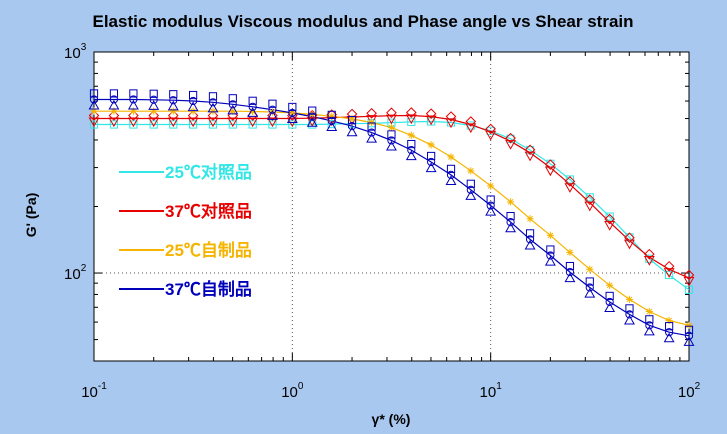  Describe the element at coordinates (689, 391) in the screenshot. I see `x-tick-label-3: 10²` at that location.